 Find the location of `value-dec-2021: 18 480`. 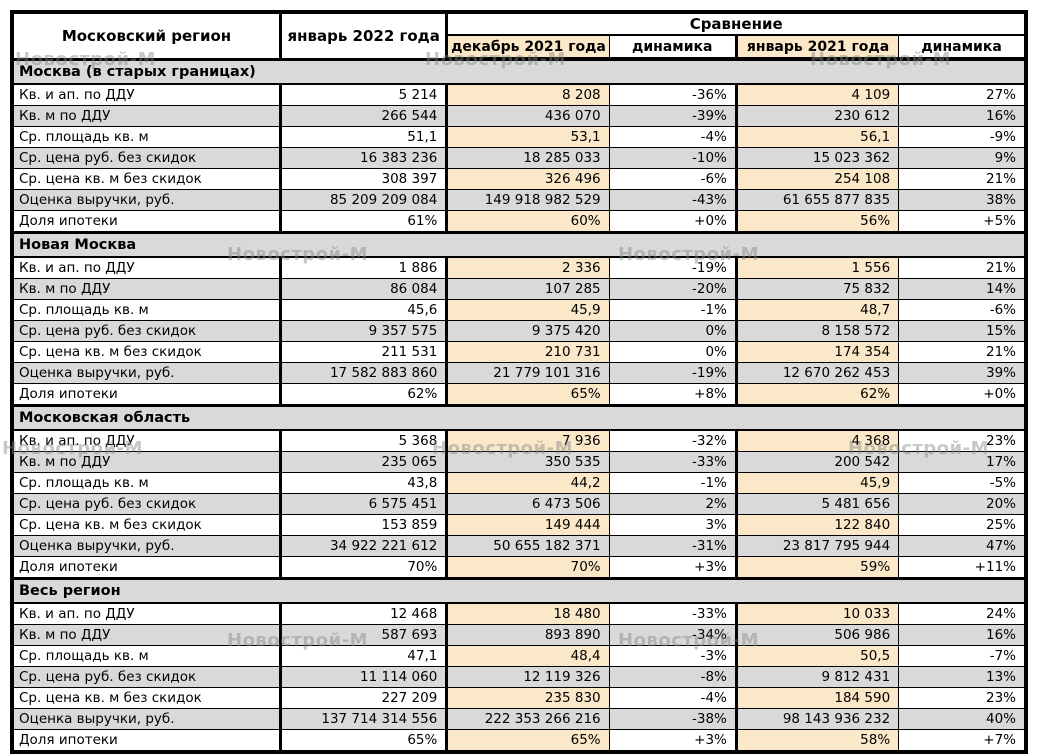

value-dec-2021: 18 480 is located at coordinates (528, 613).